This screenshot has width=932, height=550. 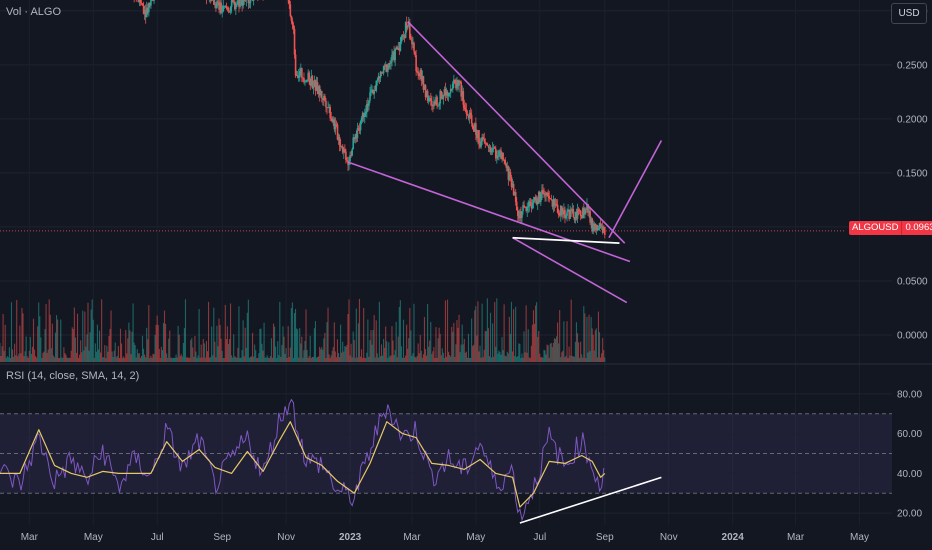 What do you see at coordinates (34, 12) in the screenshot?
I see `volume-indicator-label: Vol · ALGO` at bounding box center [34, 12].